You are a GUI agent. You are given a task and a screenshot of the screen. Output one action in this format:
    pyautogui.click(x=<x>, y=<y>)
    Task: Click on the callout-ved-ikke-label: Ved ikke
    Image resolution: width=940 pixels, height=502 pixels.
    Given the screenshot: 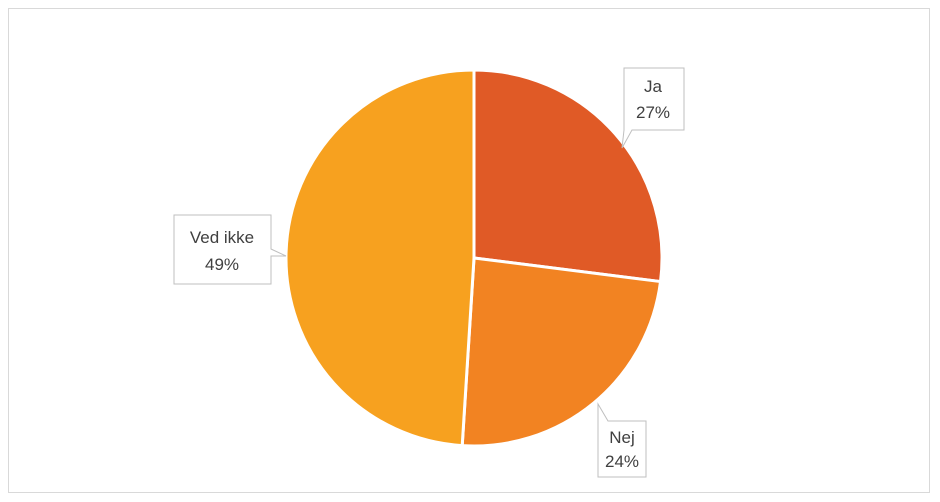 What is the action you would take?
    pyautogui.click(x=222, y=237)
    